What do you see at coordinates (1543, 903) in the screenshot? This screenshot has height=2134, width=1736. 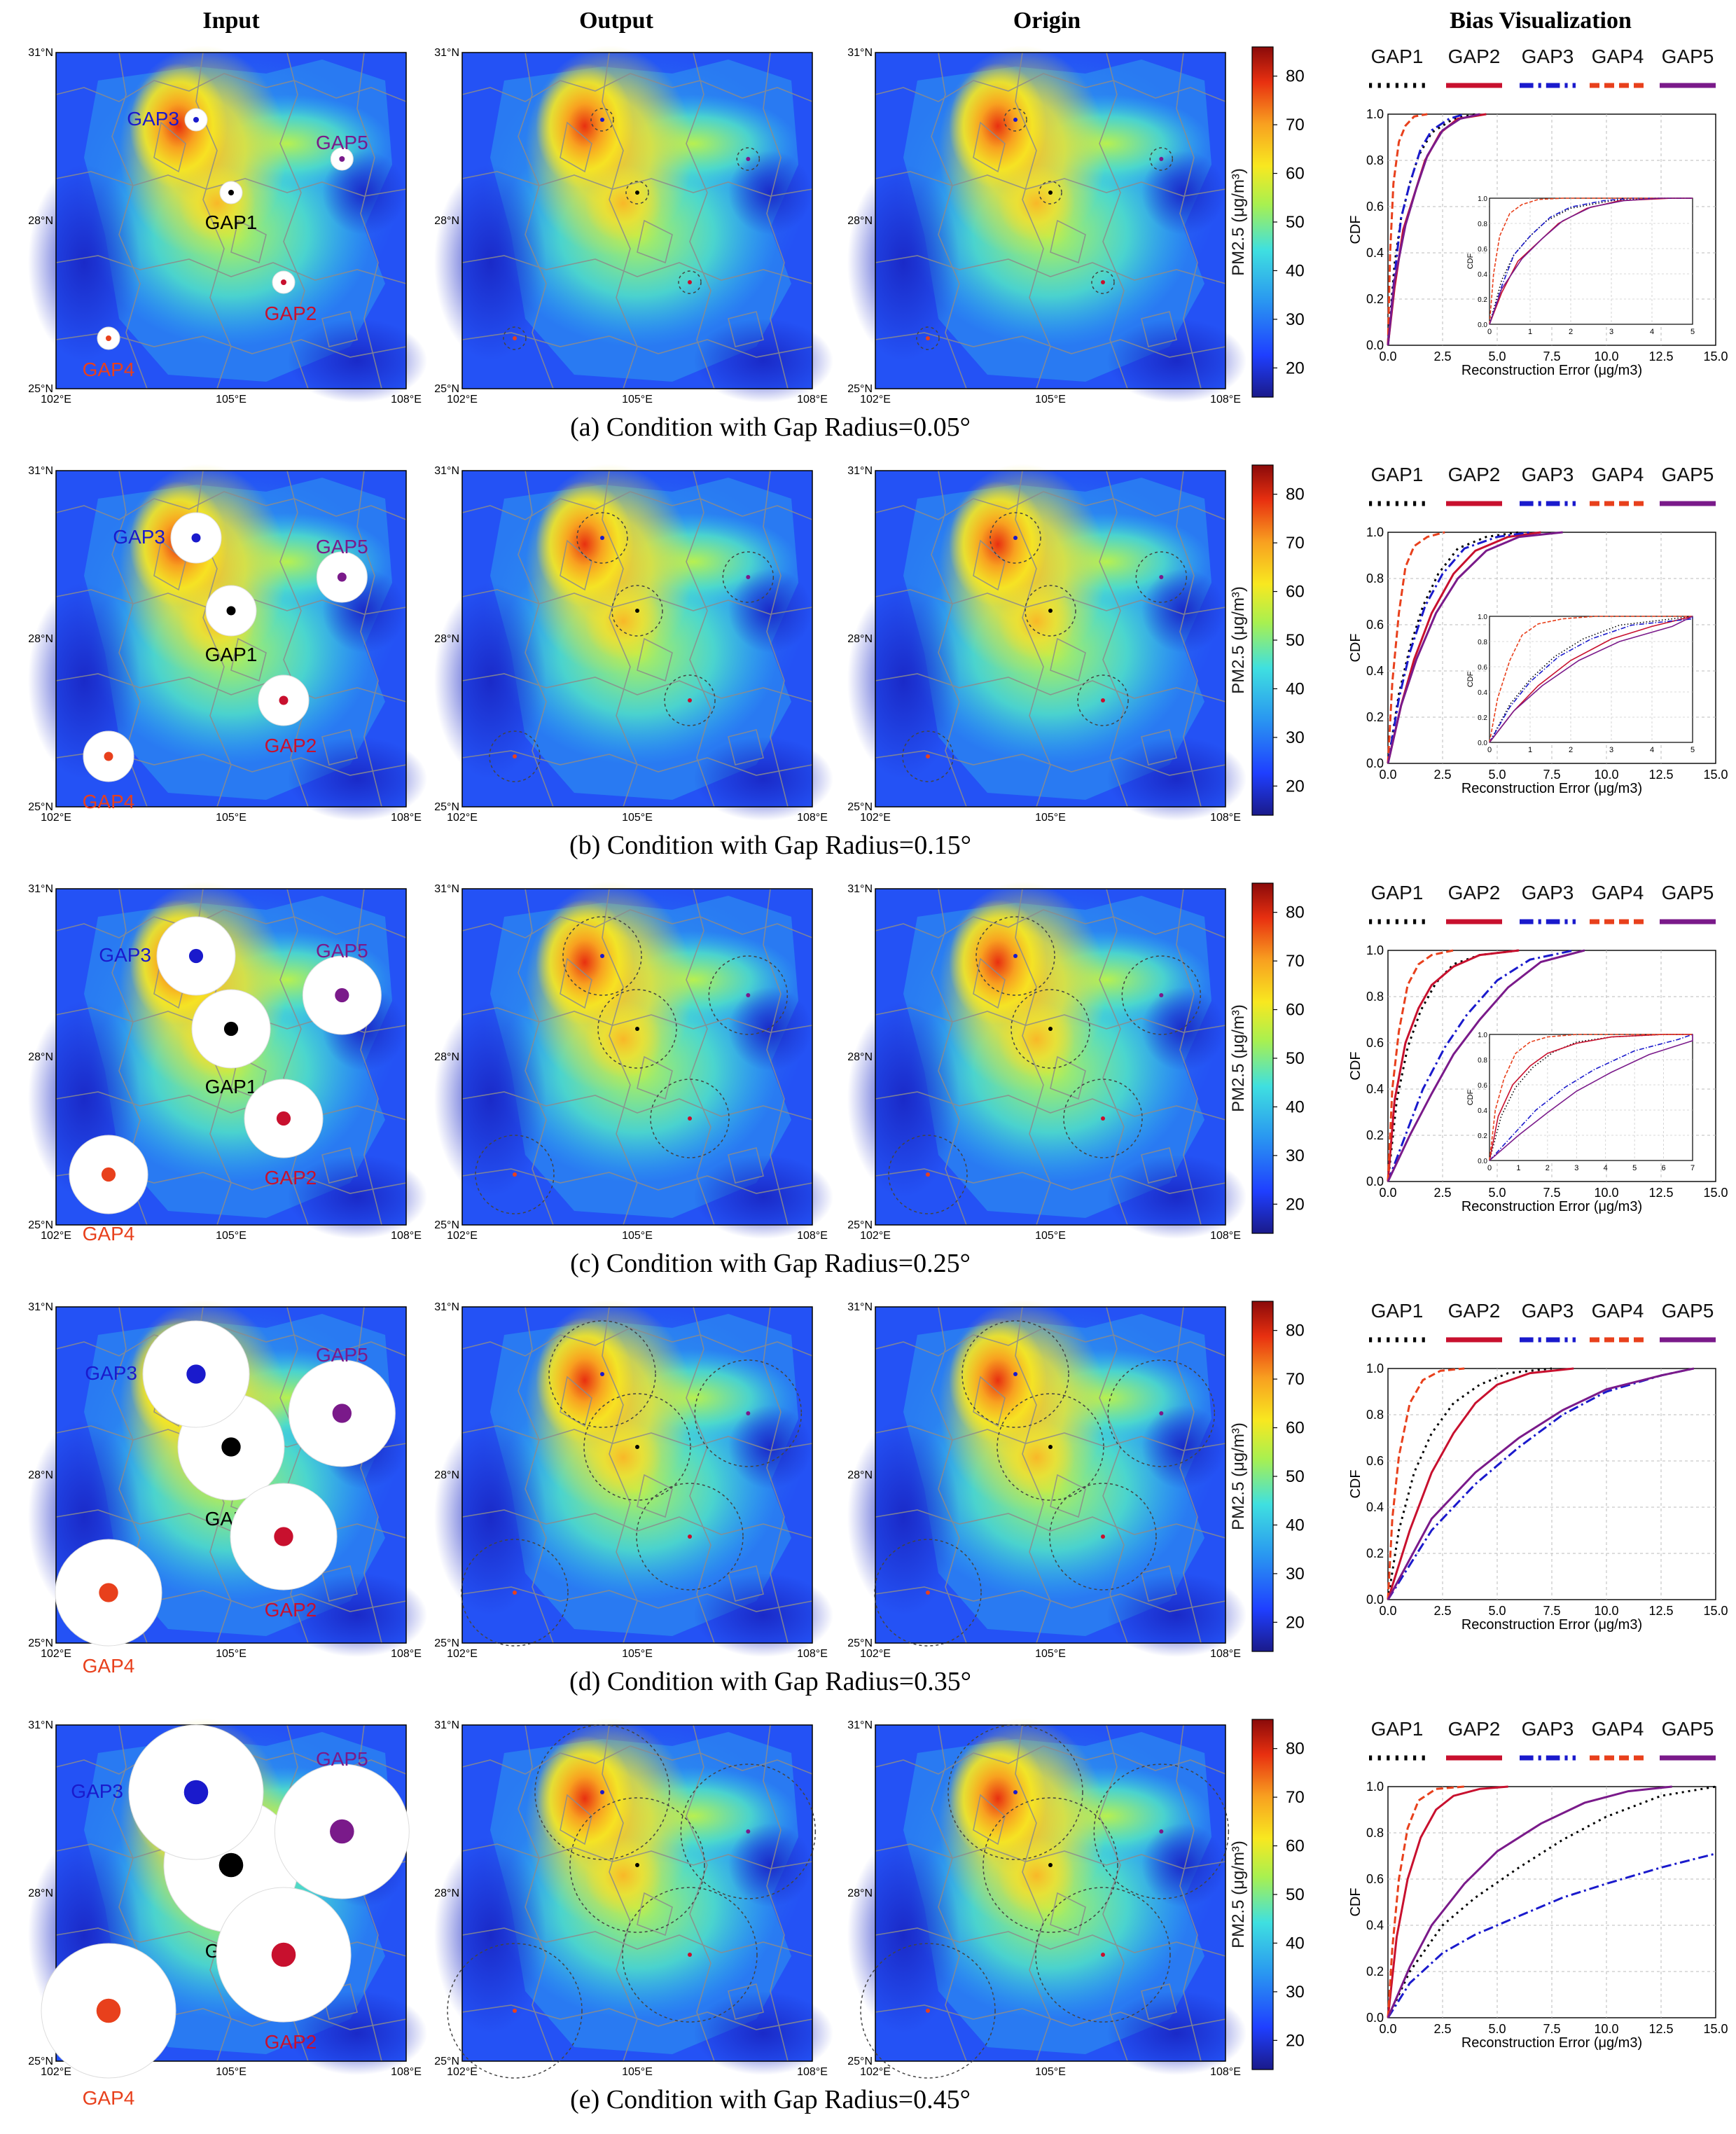 I see `cdf-legend: GAP1 GAP2 GAP3 GAP4 GAP5` at bounding box center [1543, 903].